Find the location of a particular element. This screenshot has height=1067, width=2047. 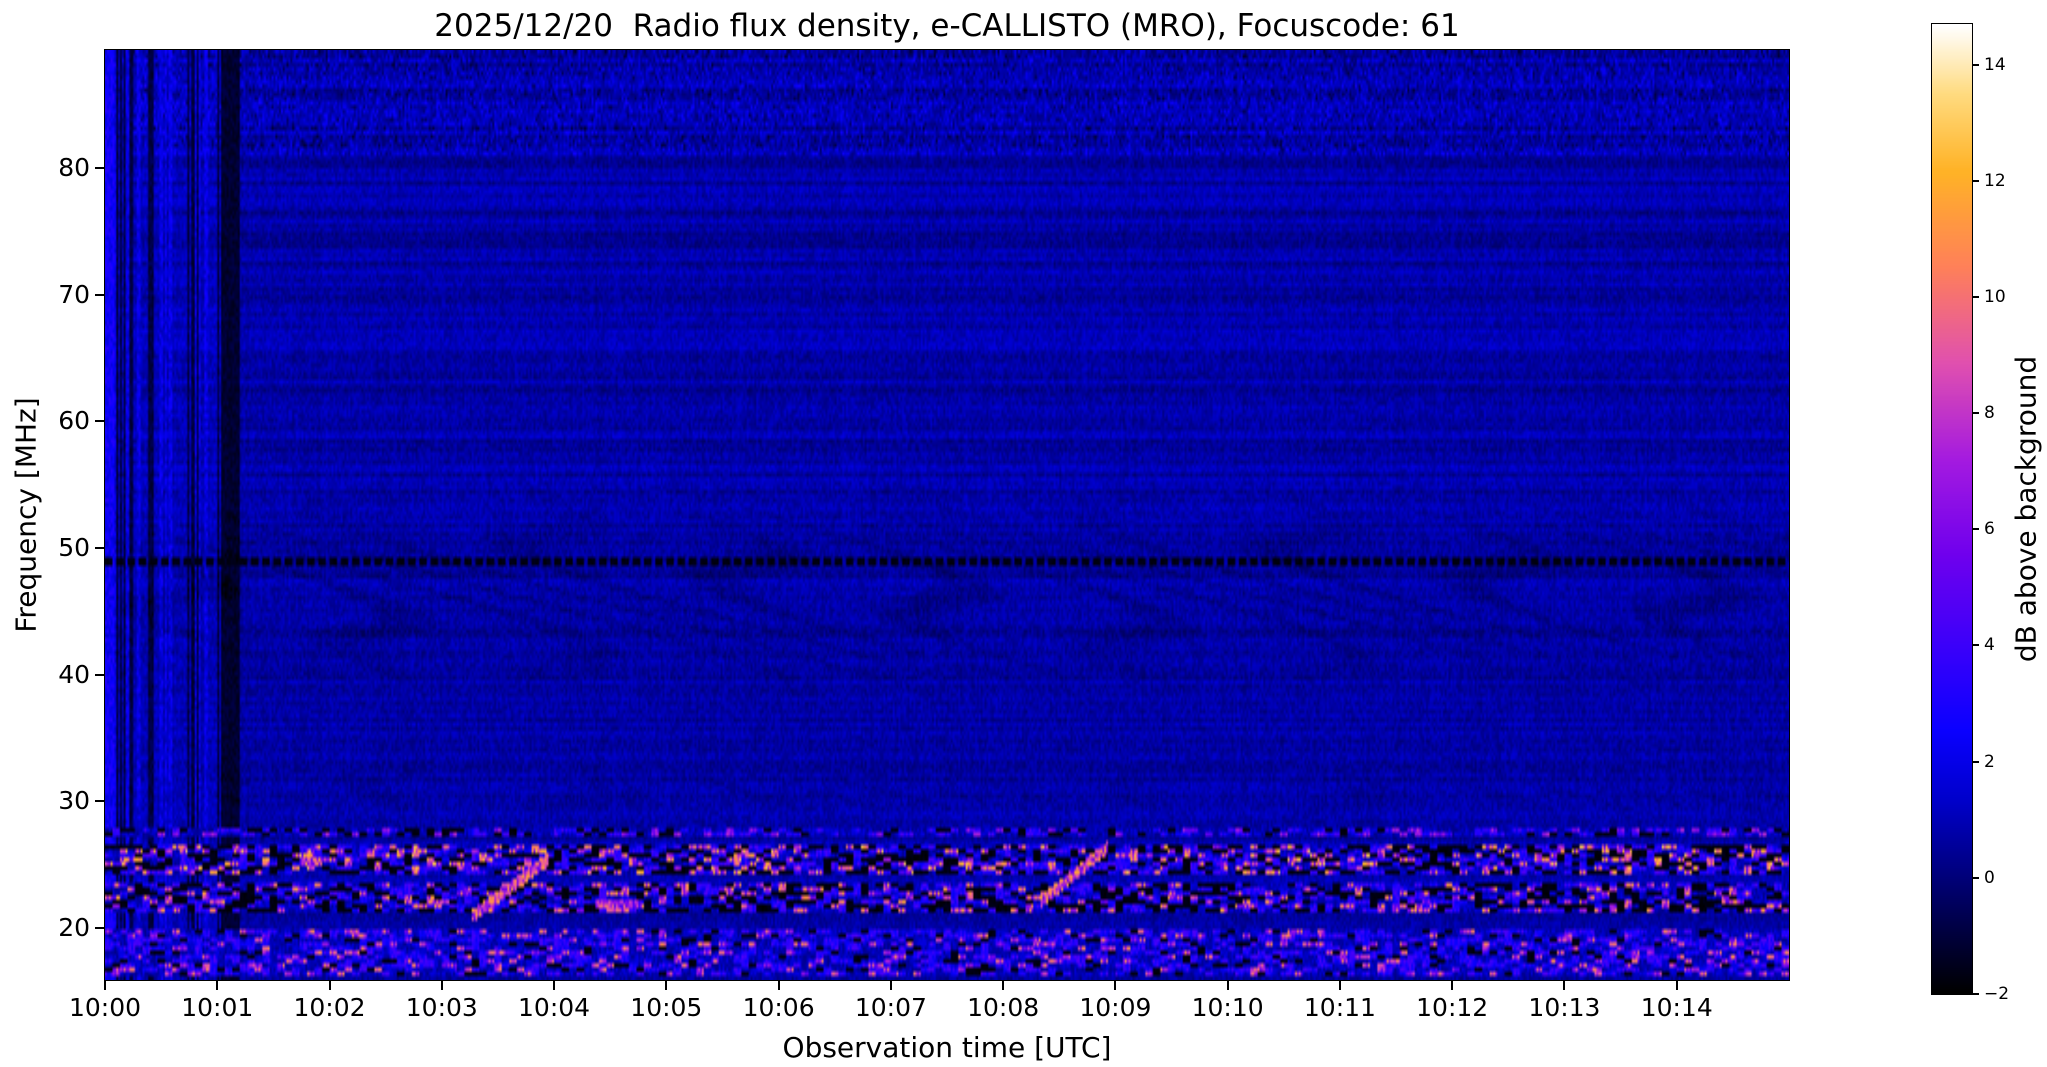

colorbar-tick-label: −2 is located at coordinates (1997, 994).